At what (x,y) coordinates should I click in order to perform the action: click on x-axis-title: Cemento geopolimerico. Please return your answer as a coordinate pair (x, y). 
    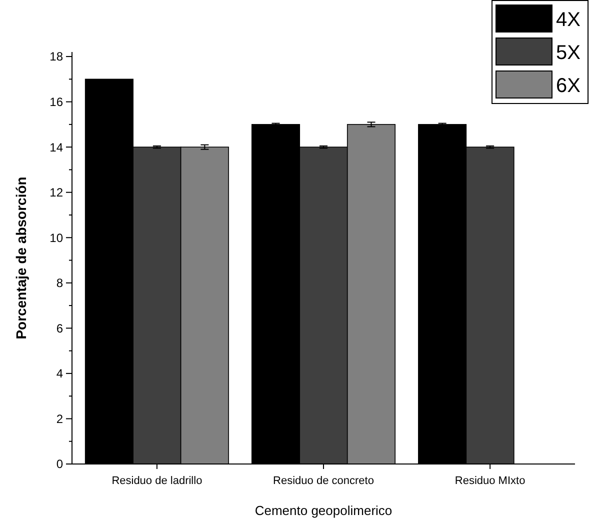
    Looking at the image, I should click on (323, 510).